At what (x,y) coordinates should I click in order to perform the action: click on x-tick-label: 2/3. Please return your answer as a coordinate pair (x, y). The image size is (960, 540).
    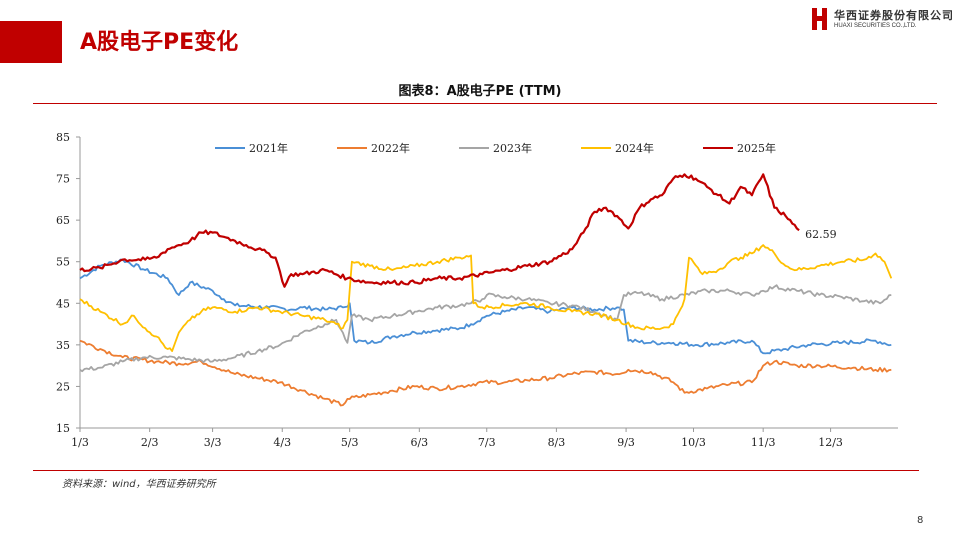
    Looking at the image, I should click on (150, 442).